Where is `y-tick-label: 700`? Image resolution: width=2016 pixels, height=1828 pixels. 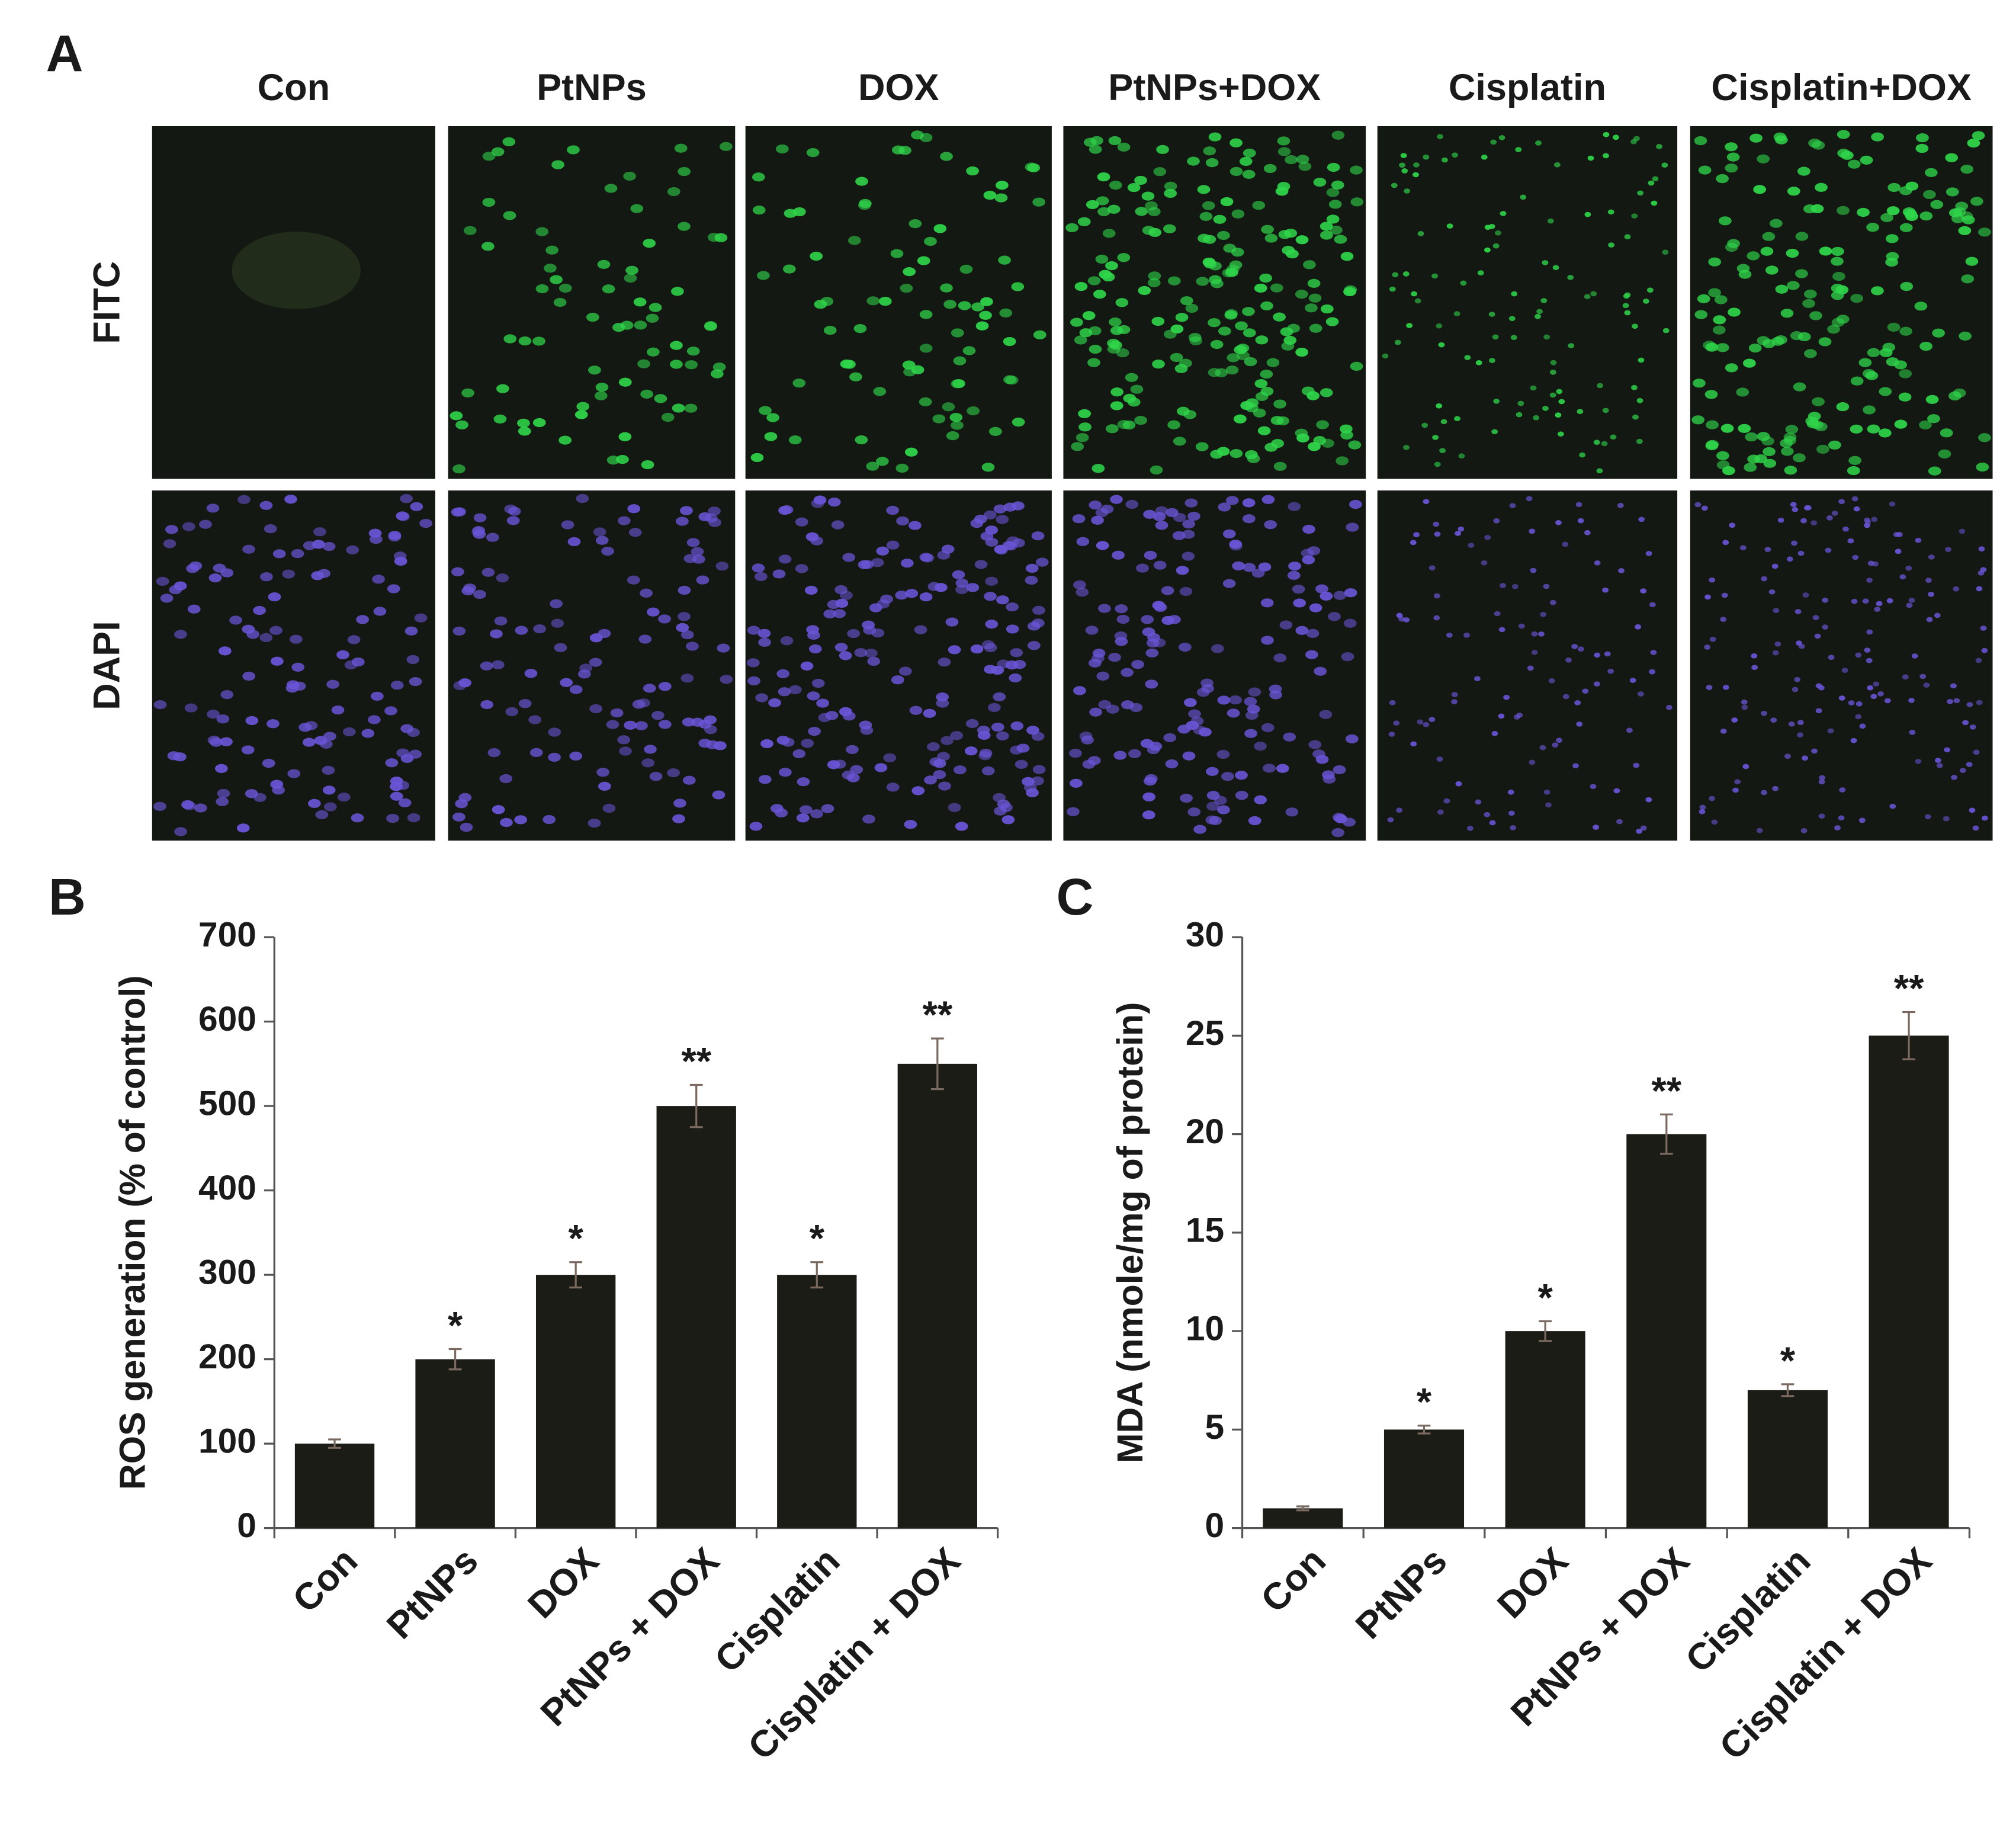 y-tick-label: 700 is located at coordinates (227, 935).